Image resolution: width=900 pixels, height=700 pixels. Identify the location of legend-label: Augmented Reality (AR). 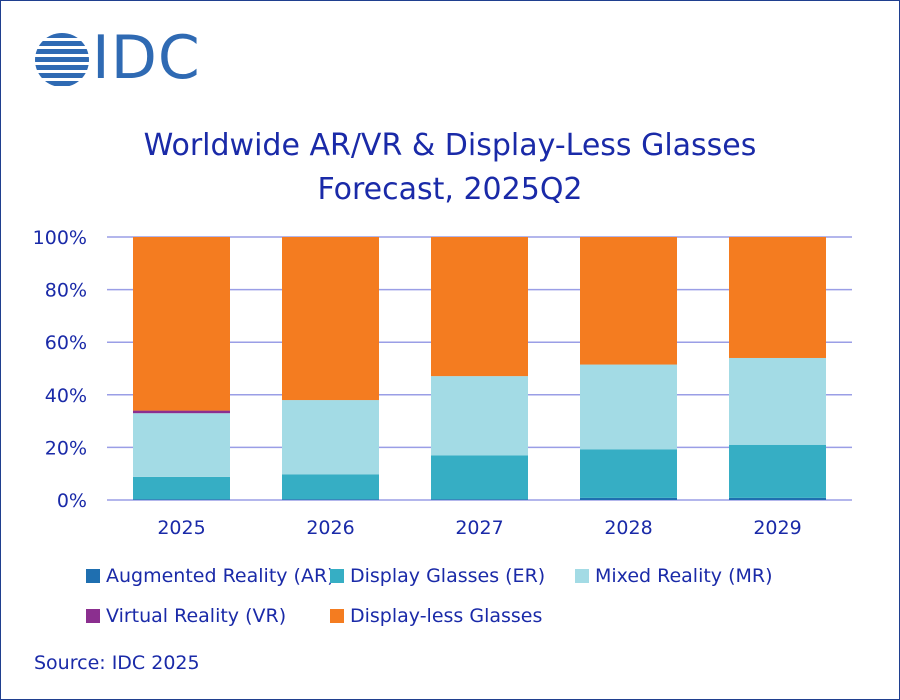
(220, 576).